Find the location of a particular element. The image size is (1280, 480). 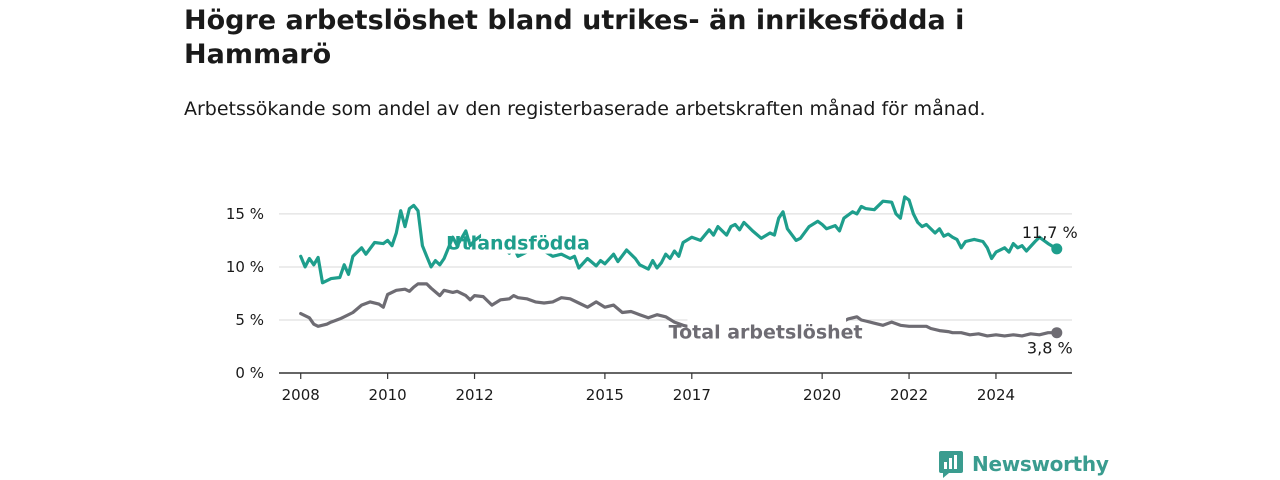

brand-name: Newsworthy is located at coordinates (1040, 464).